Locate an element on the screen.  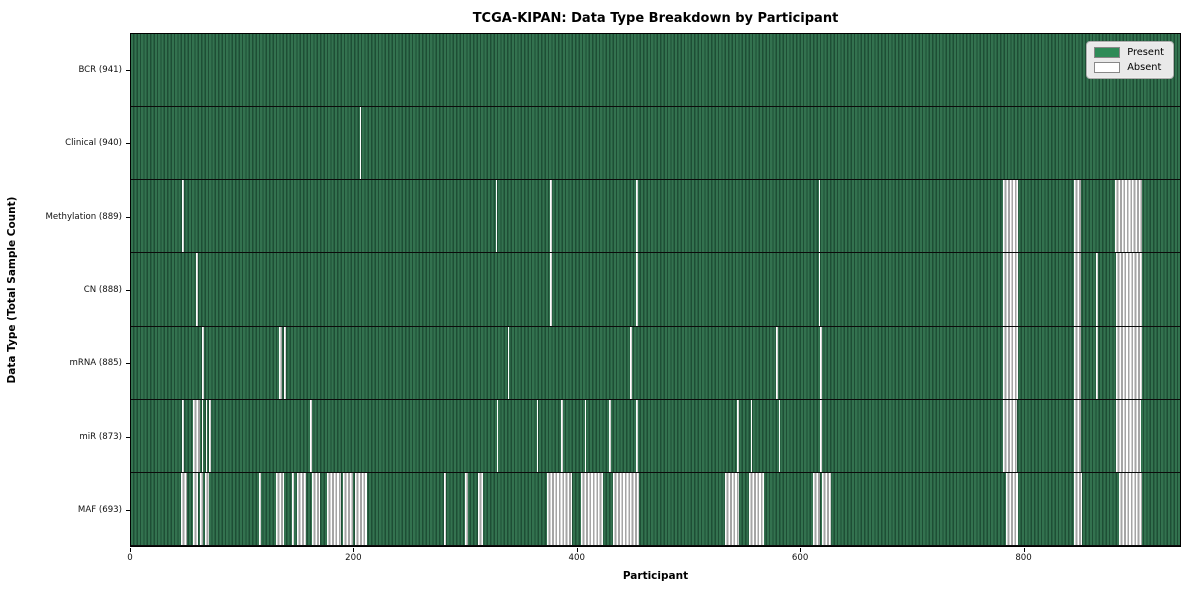
x-tick-label: 600 is located at coordinates (800, 558).